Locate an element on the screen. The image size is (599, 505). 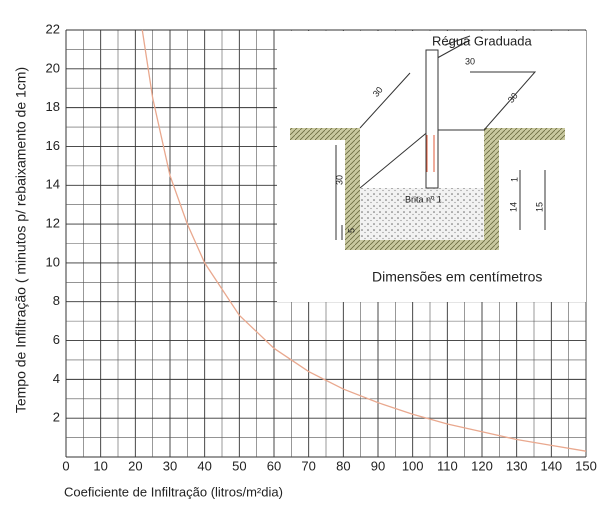
gravel-layer is located at coordinates (422, 214).